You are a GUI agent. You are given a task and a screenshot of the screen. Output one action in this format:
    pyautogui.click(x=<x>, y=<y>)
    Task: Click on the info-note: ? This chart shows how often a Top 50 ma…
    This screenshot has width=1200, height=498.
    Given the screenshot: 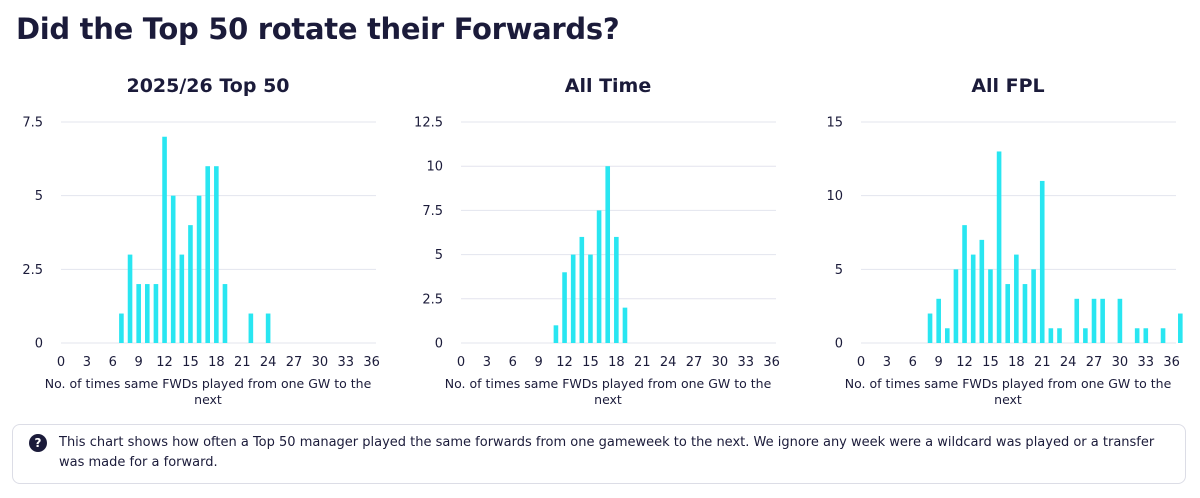 What is the action you would take?
    pyautogui.click(x=599, y=454)
    